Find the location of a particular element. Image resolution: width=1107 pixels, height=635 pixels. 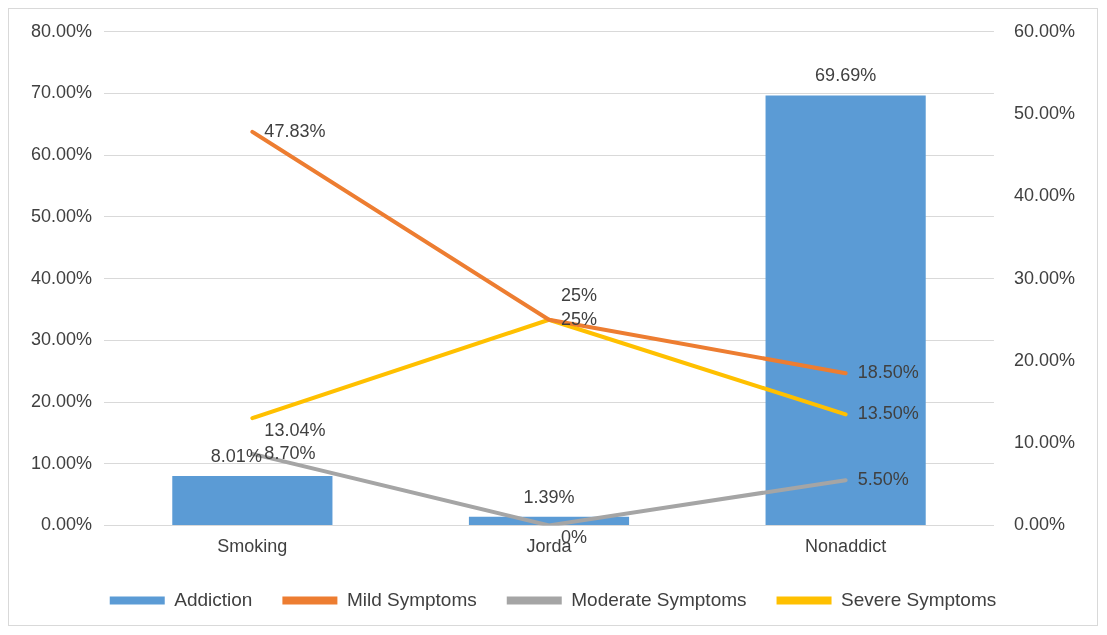

y-tick-label: 0.00% is located at coordinates (67, 524).